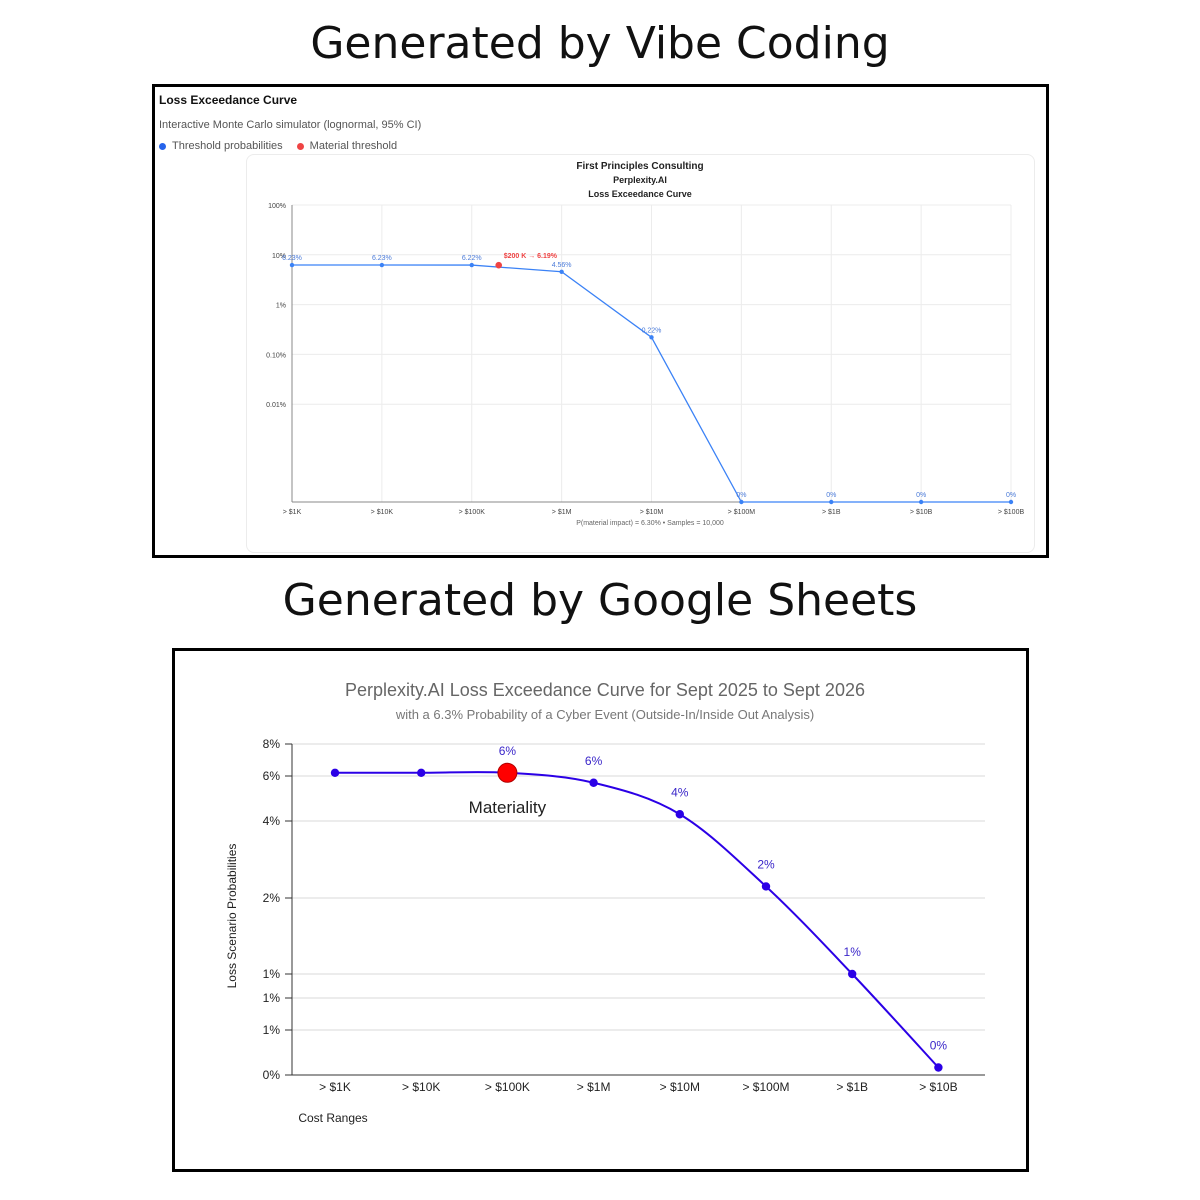 This screenshot has height=1200, width=1200. I want to click on chart-title-line: Perplexity.AI, so click(640, 180).